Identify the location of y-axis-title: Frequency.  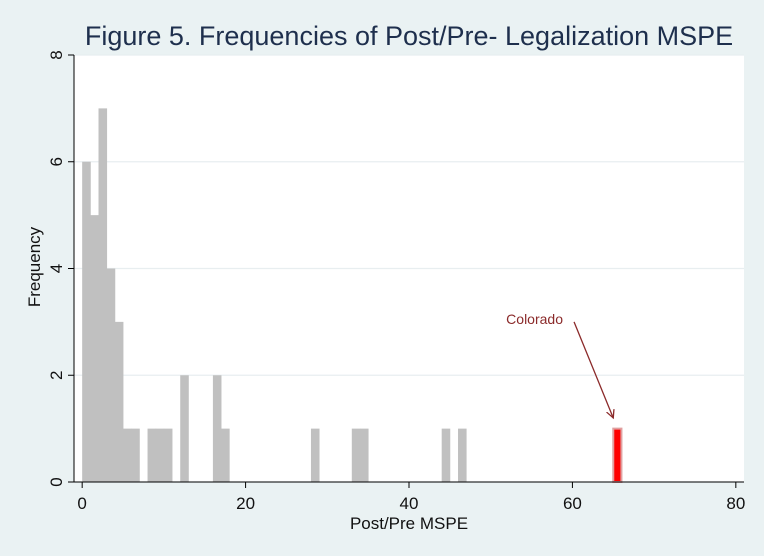
(34, 266).